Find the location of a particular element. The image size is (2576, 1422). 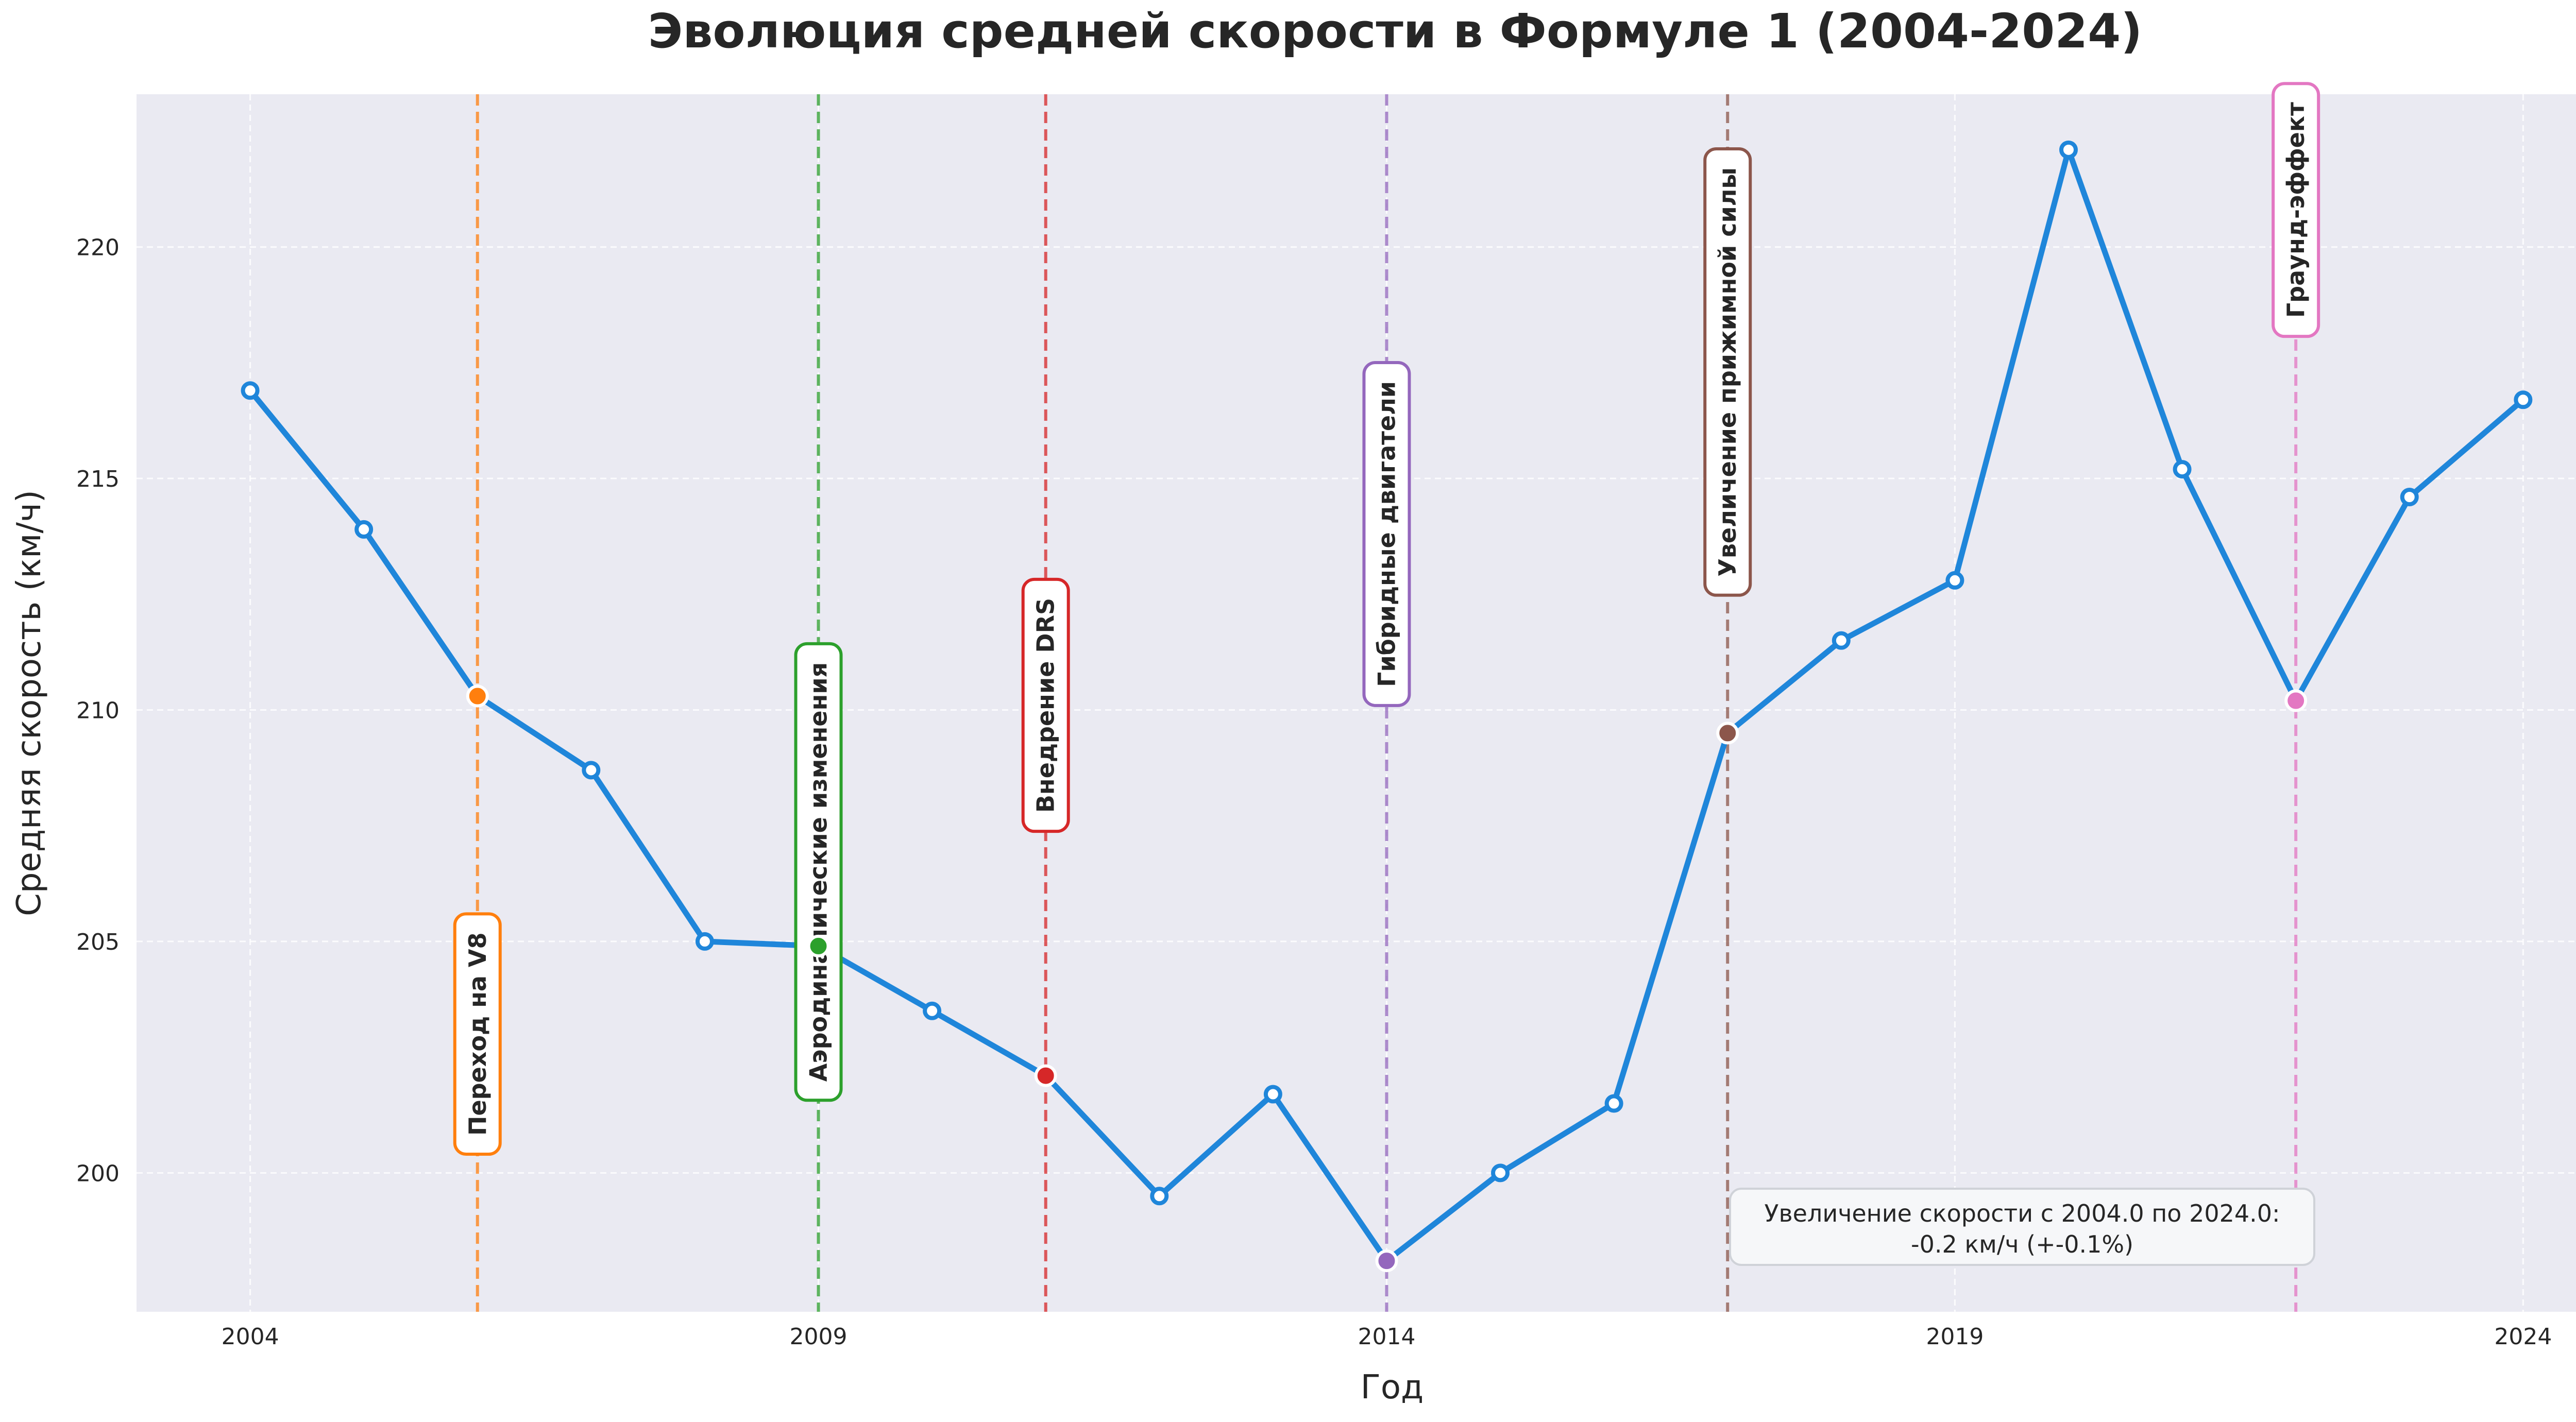

y-tick-label: 215 is located at coordinates (98, 479).